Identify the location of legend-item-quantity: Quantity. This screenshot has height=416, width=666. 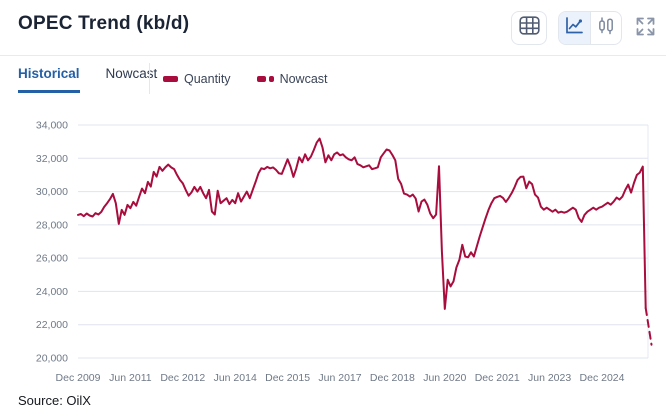
(197, 79).